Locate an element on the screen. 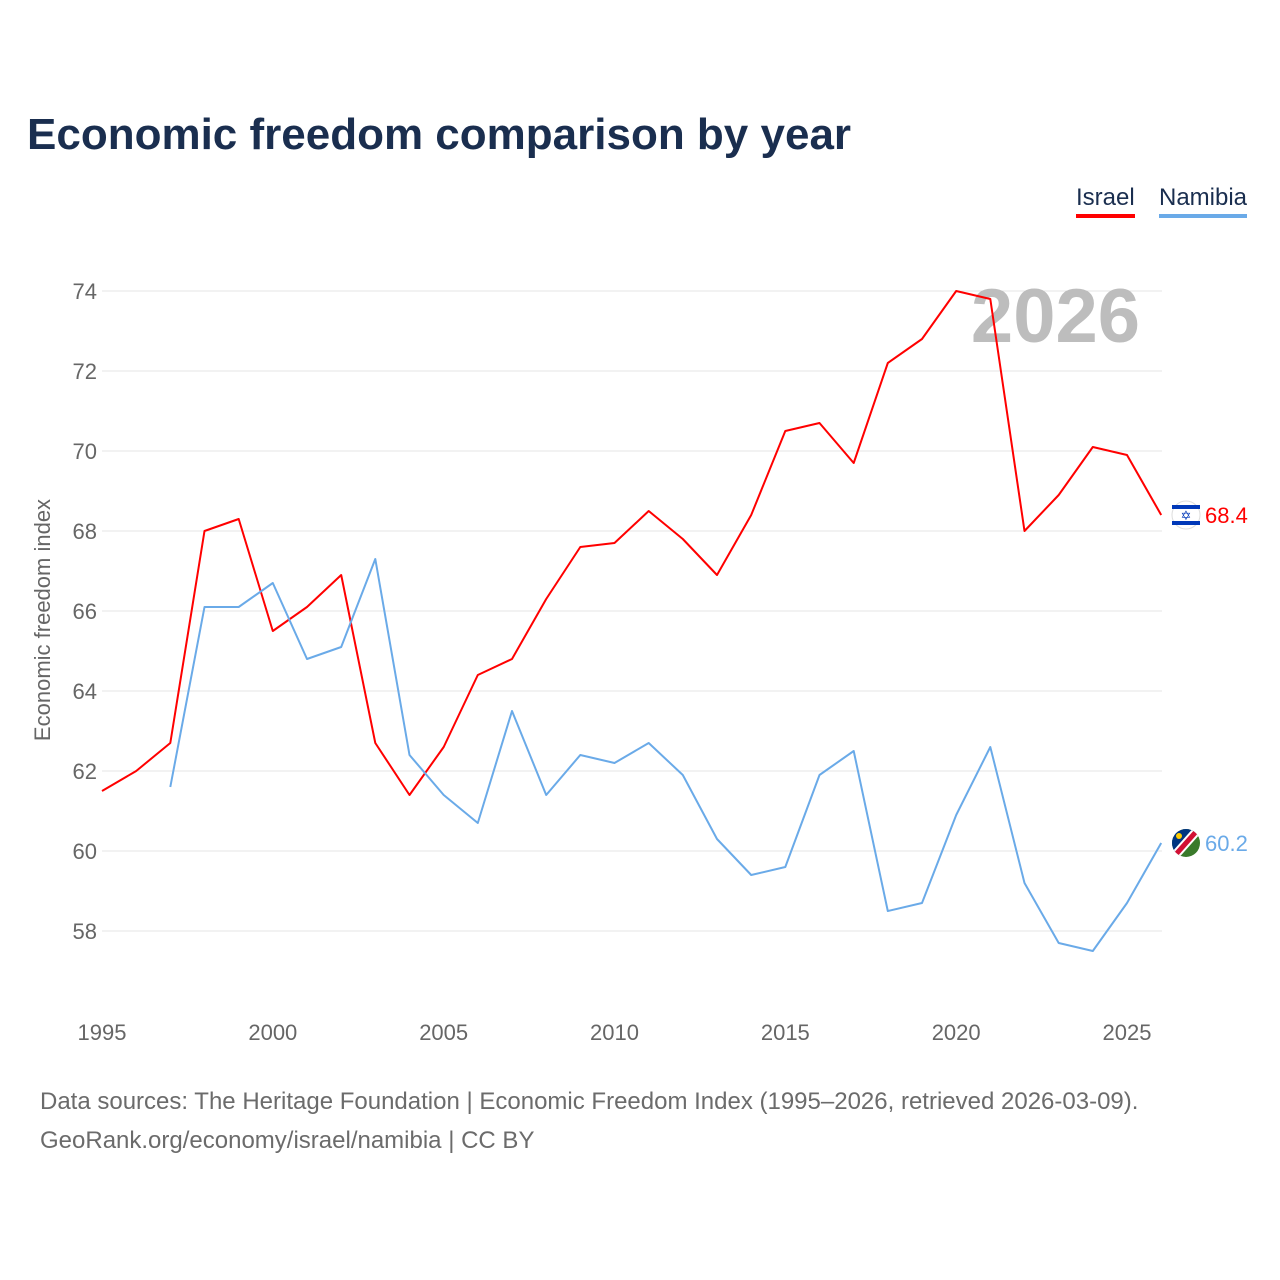  y-tick-label: 62 is located at coordinates (85, 771).